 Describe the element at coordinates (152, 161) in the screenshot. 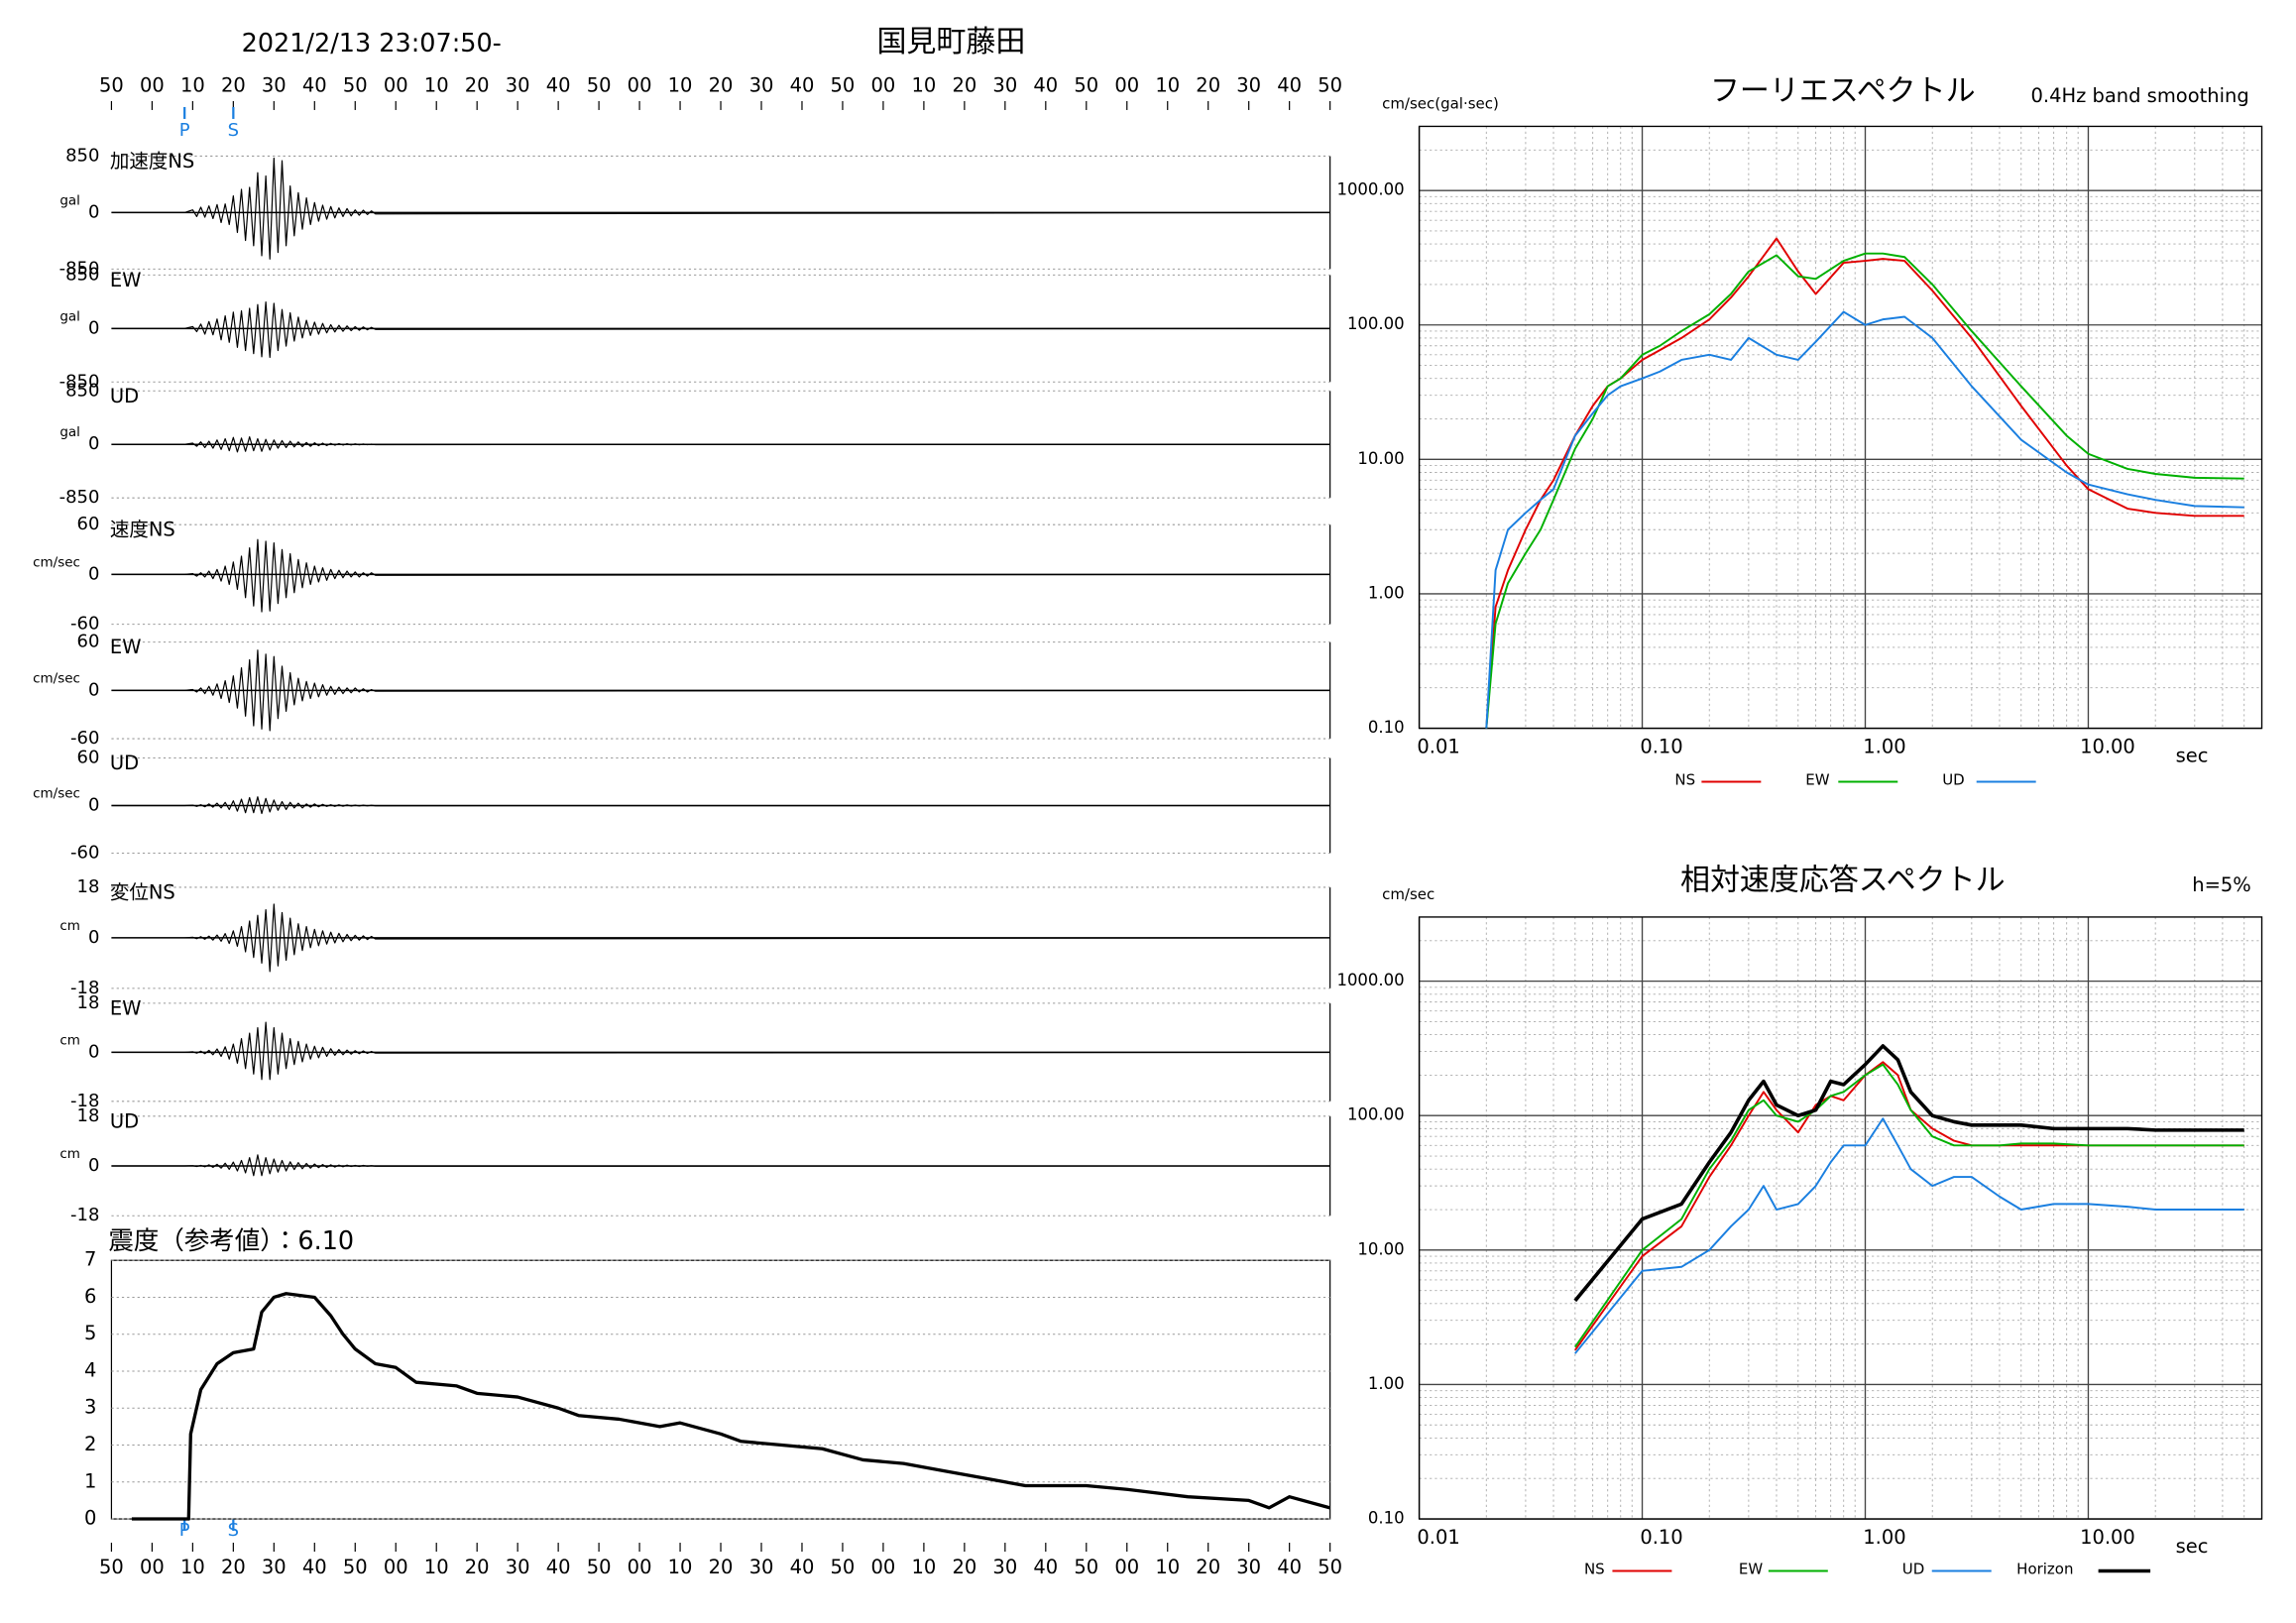

I see `trace-name: 加速度NS` at that location.